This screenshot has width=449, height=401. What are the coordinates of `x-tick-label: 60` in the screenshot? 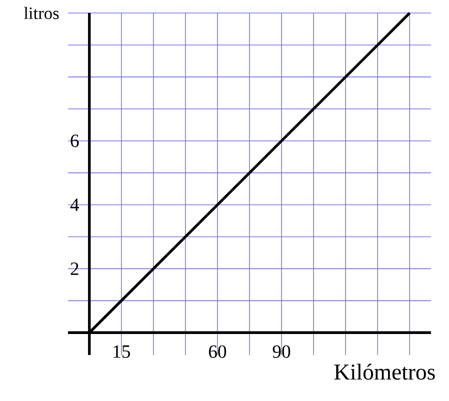 It's located at (217, 351).